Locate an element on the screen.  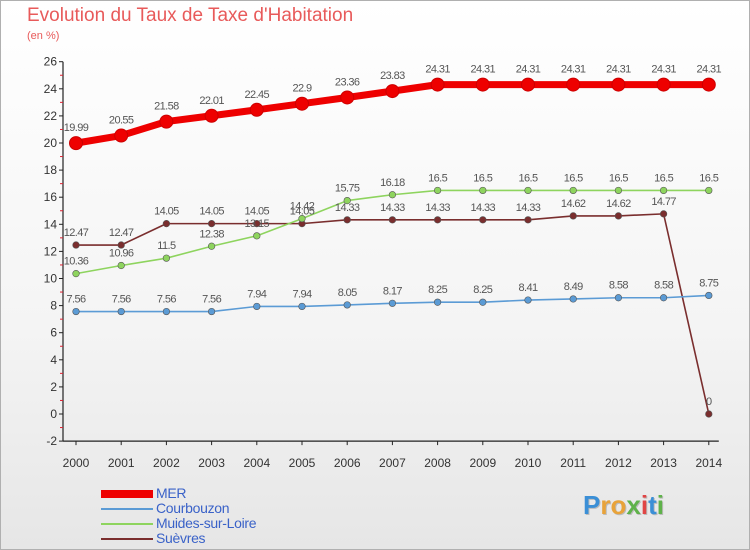
x-tick-label: 2001 is located at coordinates (121, 463).